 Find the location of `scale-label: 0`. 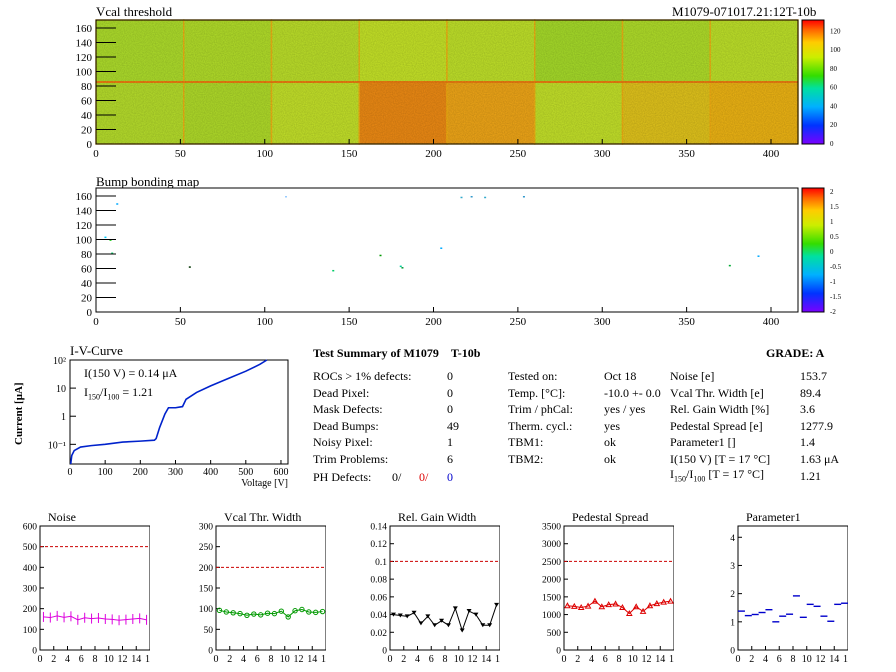

scale-label: 0 is located at coordinates (832, 252).